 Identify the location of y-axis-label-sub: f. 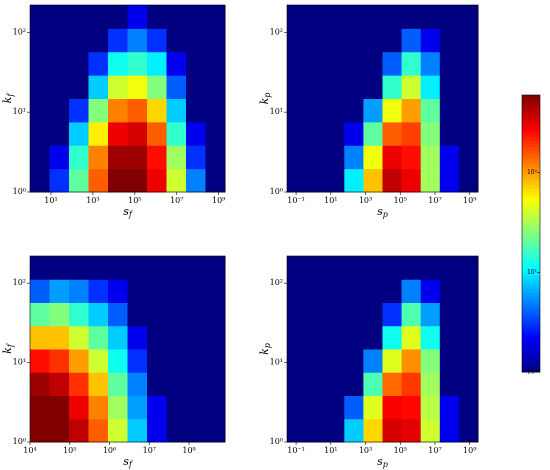
(10, 95).